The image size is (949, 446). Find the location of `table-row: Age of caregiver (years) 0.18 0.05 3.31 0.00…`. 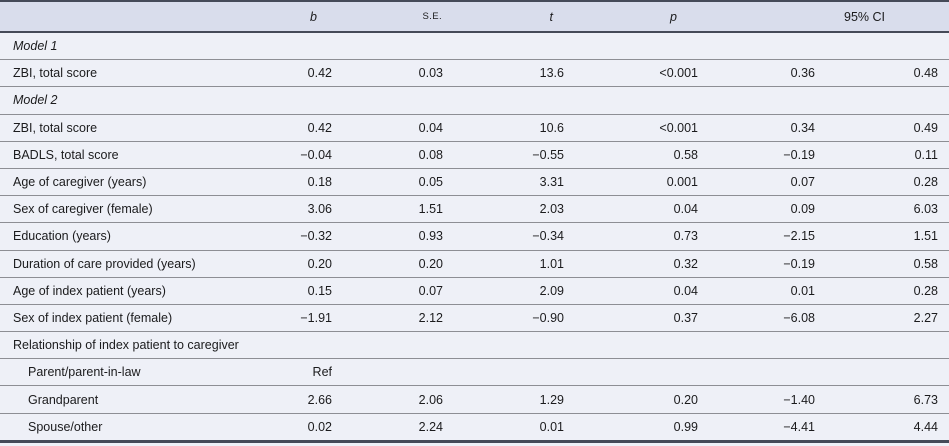

table-row: Age of caregiver (years) 0.18 0.05 3.31 0.00… is located at coordinates (474, 182).